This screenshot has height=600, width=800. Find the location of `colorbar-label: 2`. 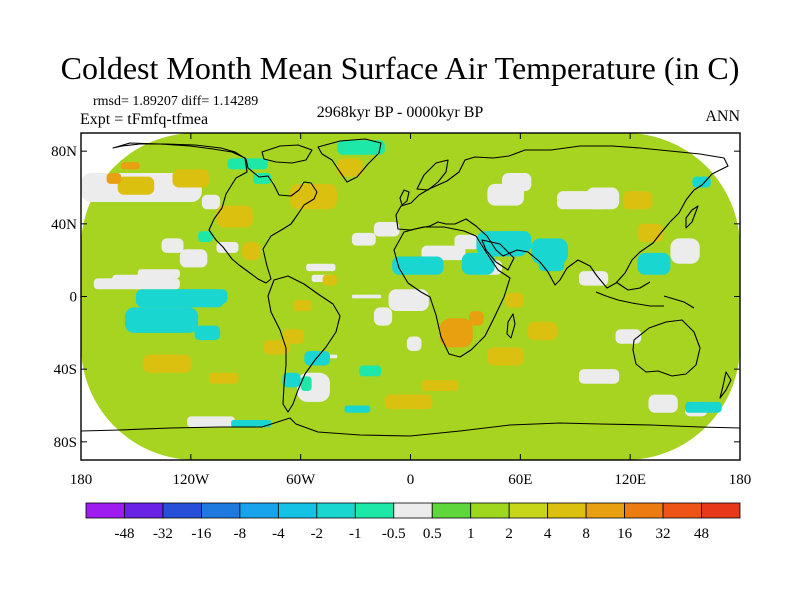

colorbar-label: 2 is located at coordinates (509, 534).